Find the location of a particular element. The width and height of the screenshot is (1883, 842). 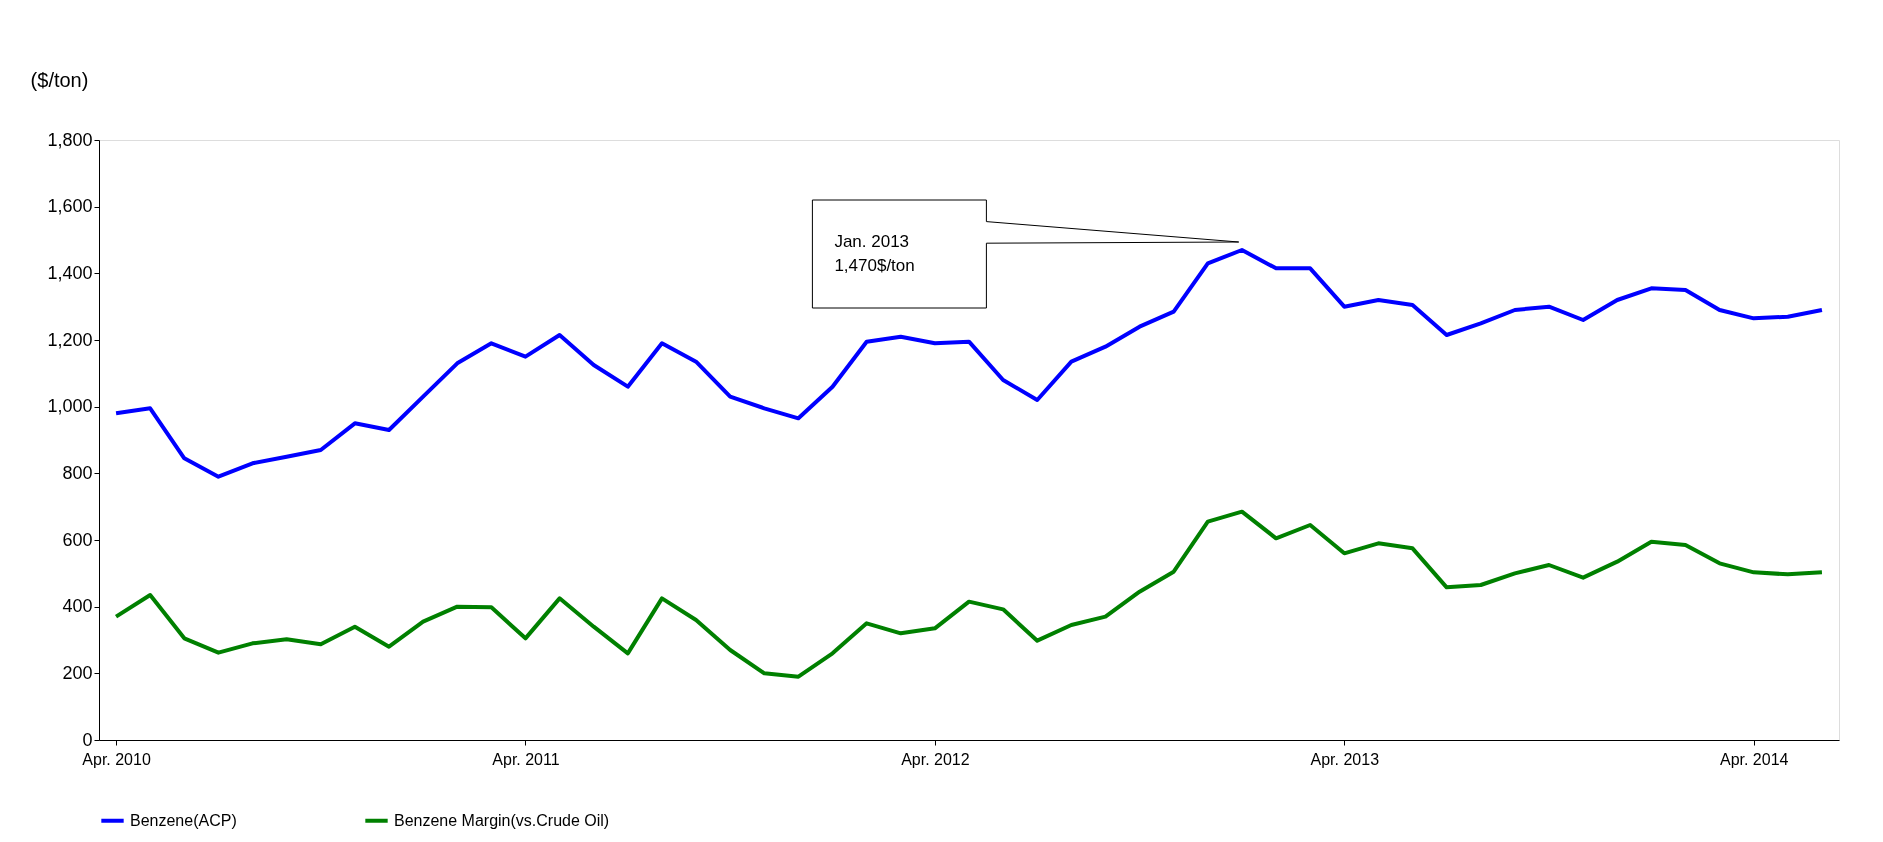

y-tick-label: 200 is located at coordinates (77, 672).